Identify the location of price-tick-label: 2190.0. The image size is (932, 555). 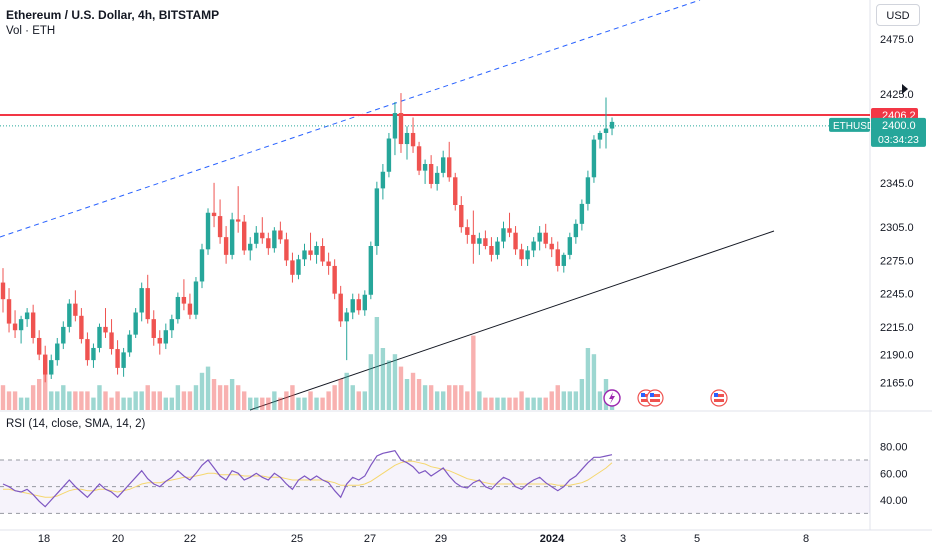
(897, 356).